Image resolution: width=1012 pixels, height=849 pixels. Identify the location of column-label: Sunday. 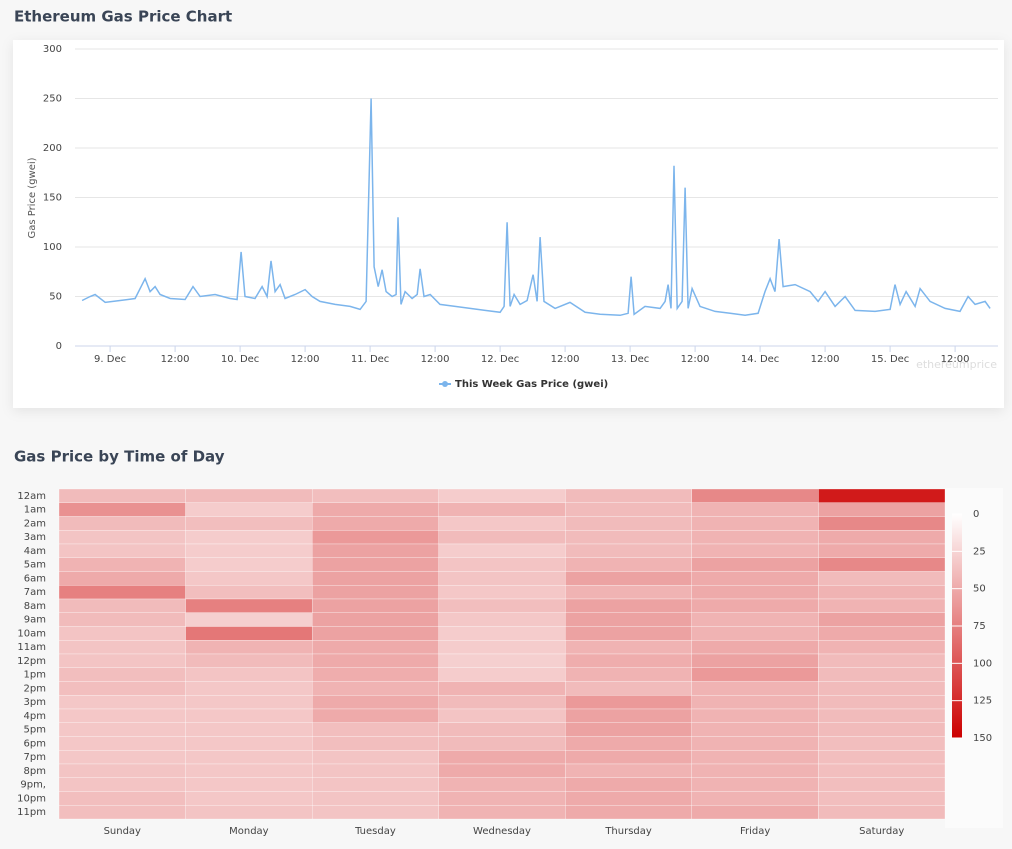
(122, 831).